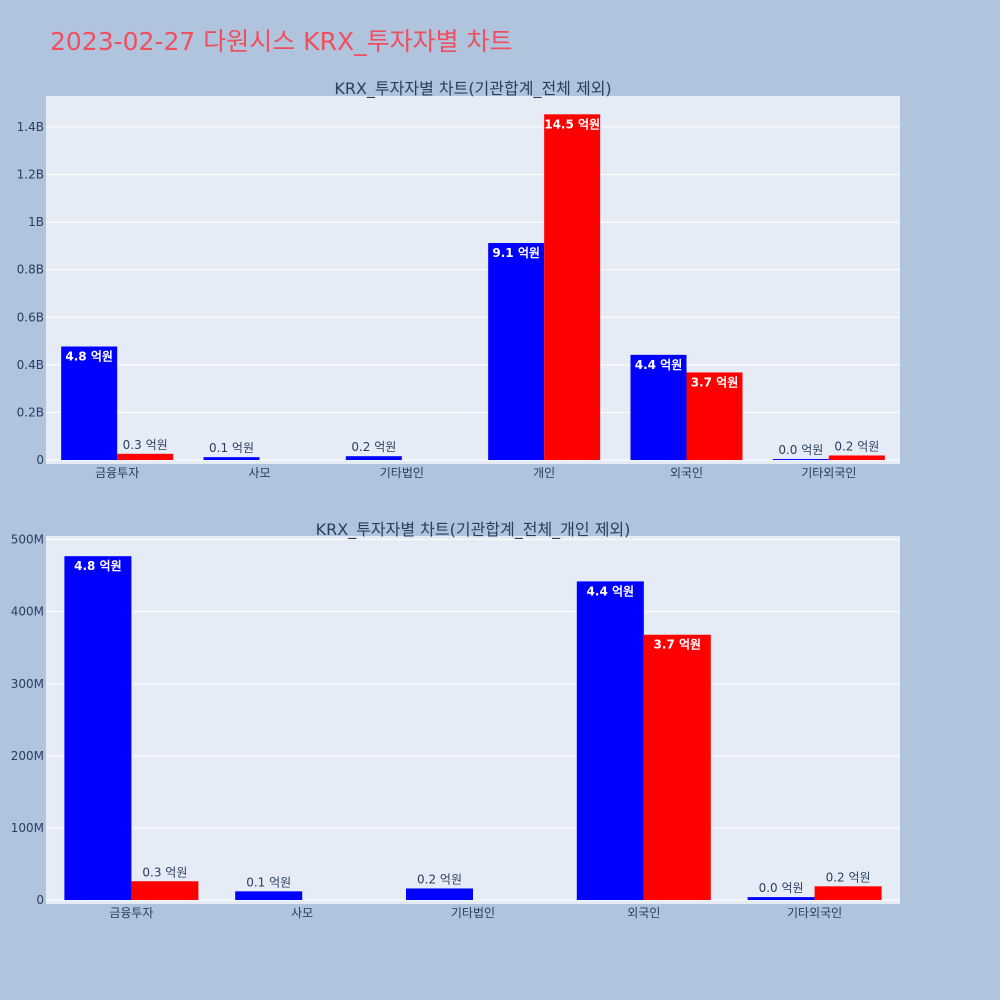 The height and width of the screenshot is (1000, 1000). Describe the element at coordinates (516, 253) in the screenshot. I see `data-label: 9.1 억원` at that location.